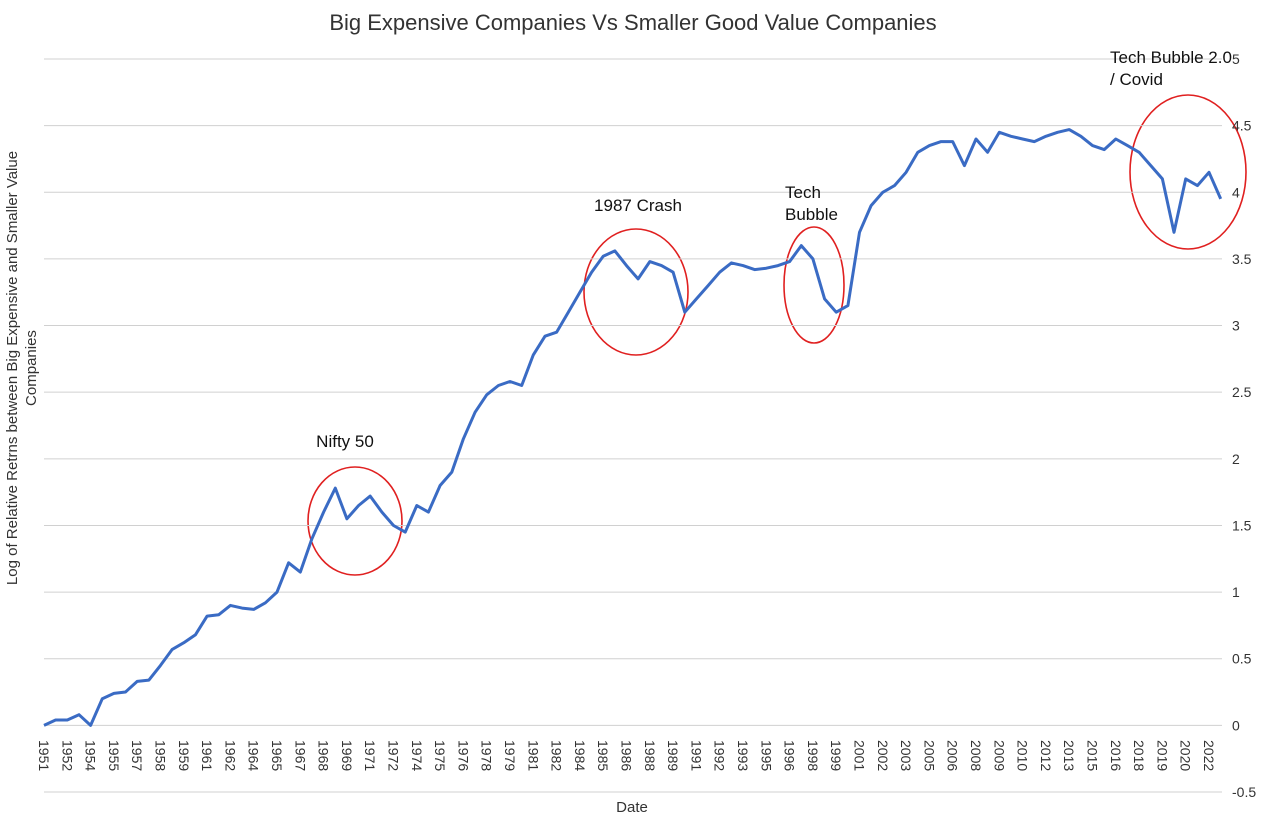 The height and width of the screenshot is (820, 1262). Describe the element at coordinates (632, 807) in the screenshot. I see `x-axis-label: Date` at that location.